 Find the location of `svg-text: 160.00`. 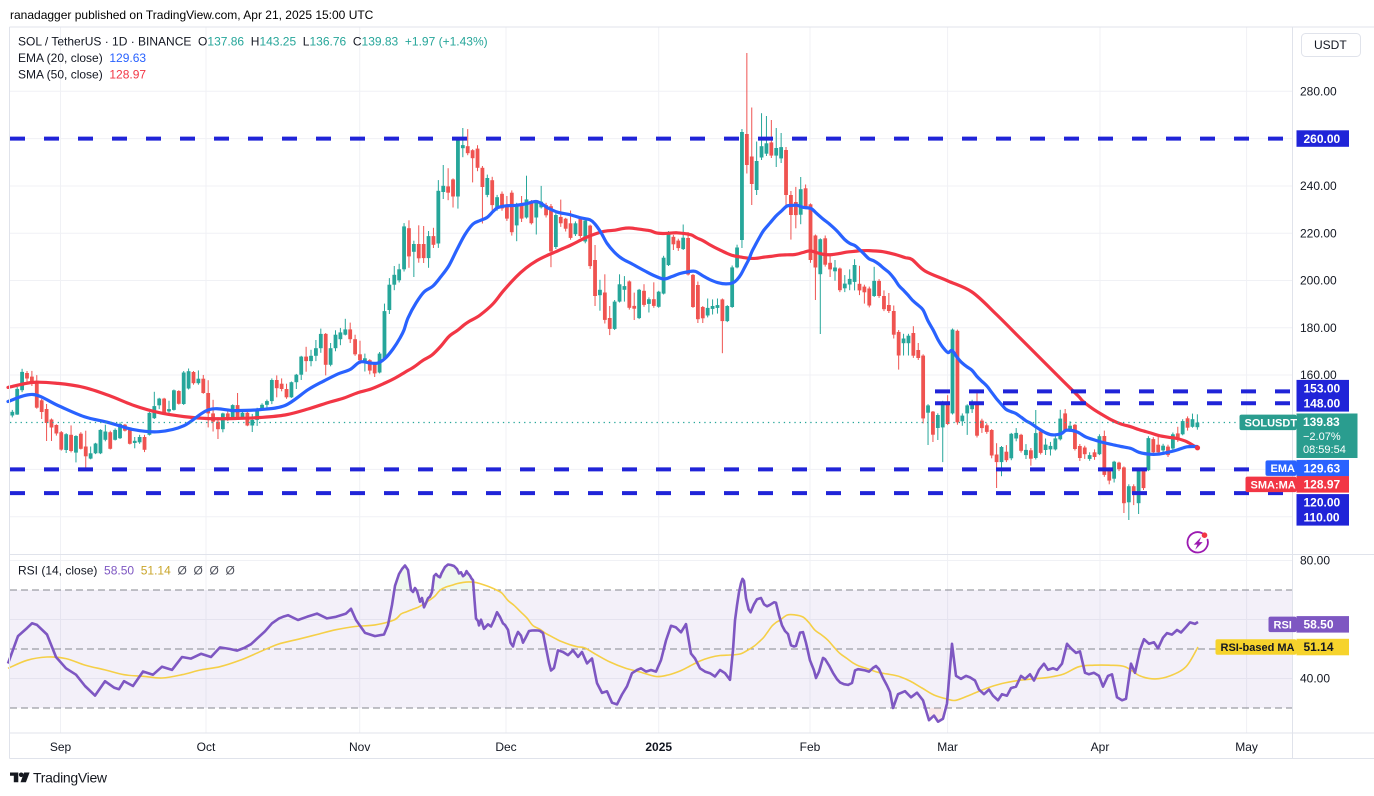

svg-text: 160.00 is located at coordinates (1318, 375).